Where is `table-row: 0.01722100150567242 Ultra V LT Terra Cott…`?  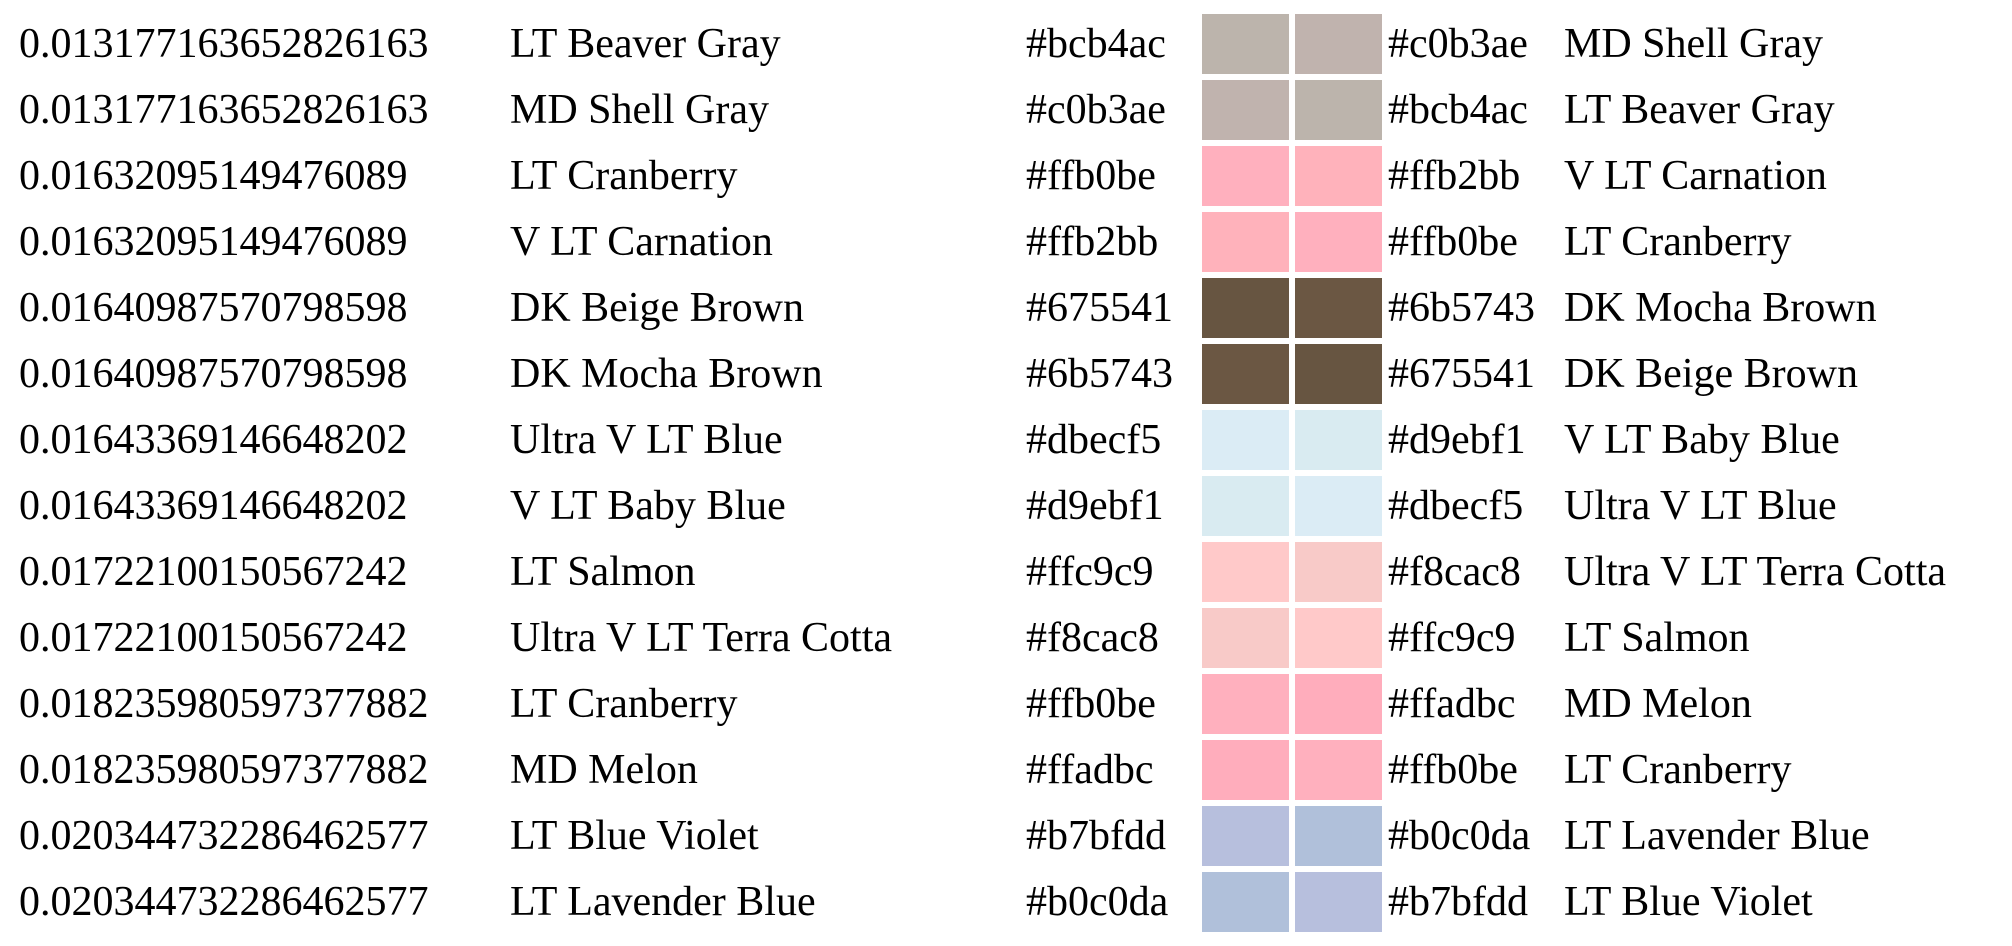 table-row: 0.01722100150567242 Ultra V LT Terra Cott… is located at coordinates (1001, 638).